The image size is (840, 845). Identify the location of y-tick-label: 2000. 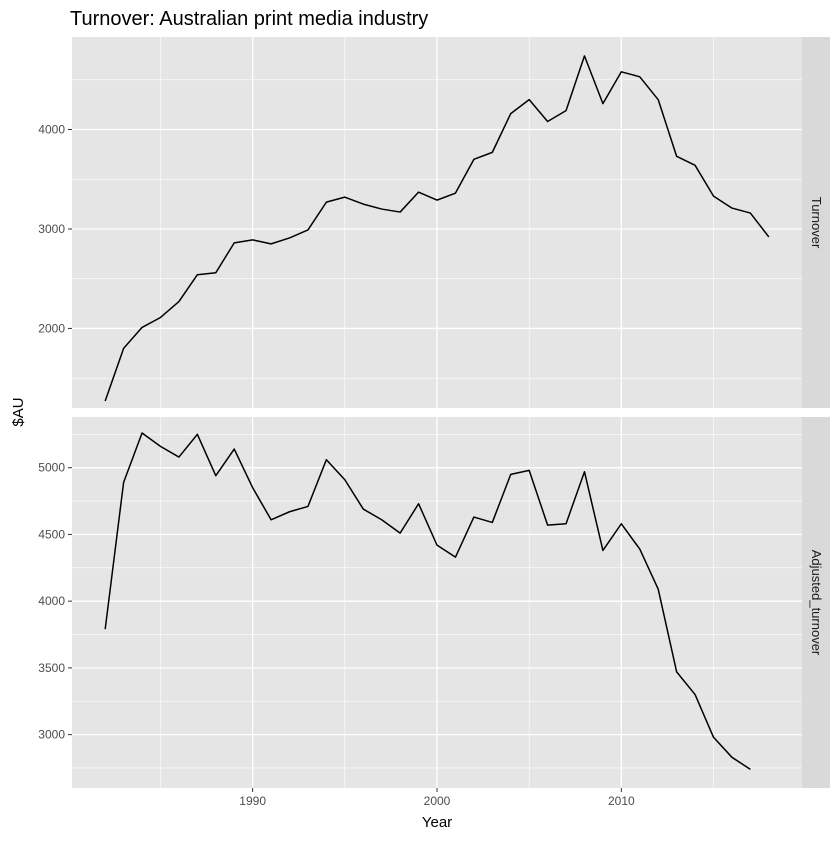
(51, 328).